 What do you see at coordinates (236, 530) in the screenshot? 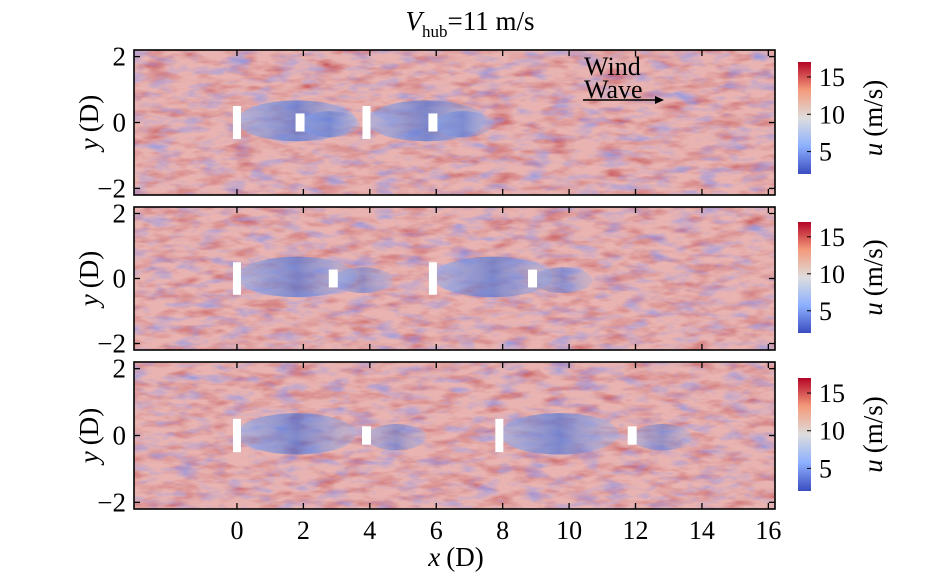
I see `x-tick-label: 0` at bounding box center [236, 530].